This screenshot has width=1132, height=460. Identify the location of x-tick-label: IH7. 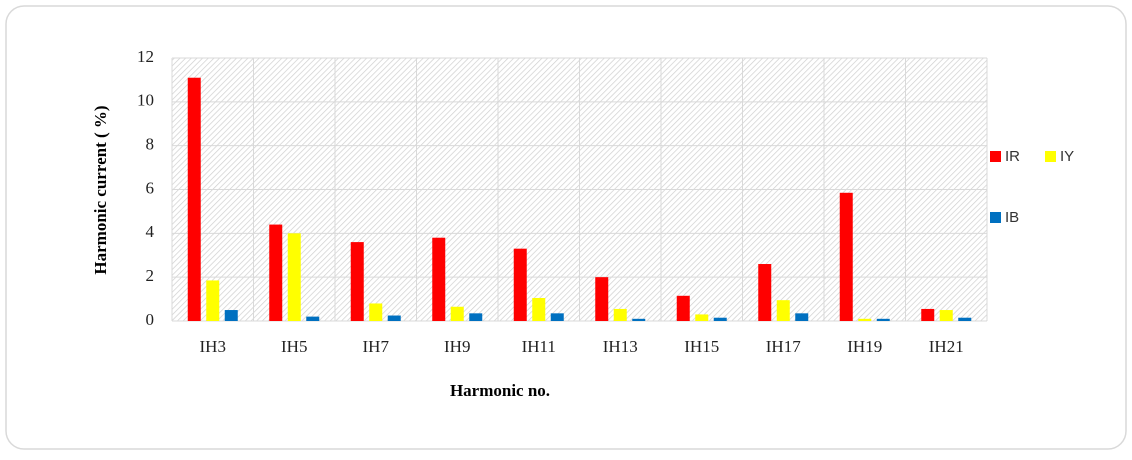
(376, 346).